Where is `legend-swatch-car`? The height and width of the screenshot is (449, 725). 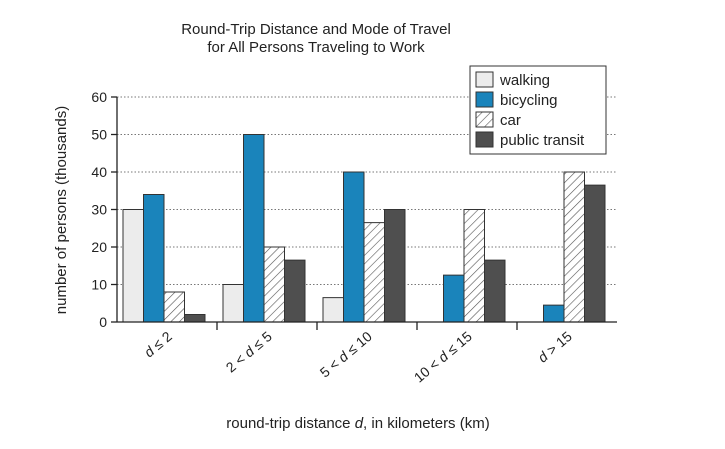 legend-swatch-car is located at coordinates (484, 119).